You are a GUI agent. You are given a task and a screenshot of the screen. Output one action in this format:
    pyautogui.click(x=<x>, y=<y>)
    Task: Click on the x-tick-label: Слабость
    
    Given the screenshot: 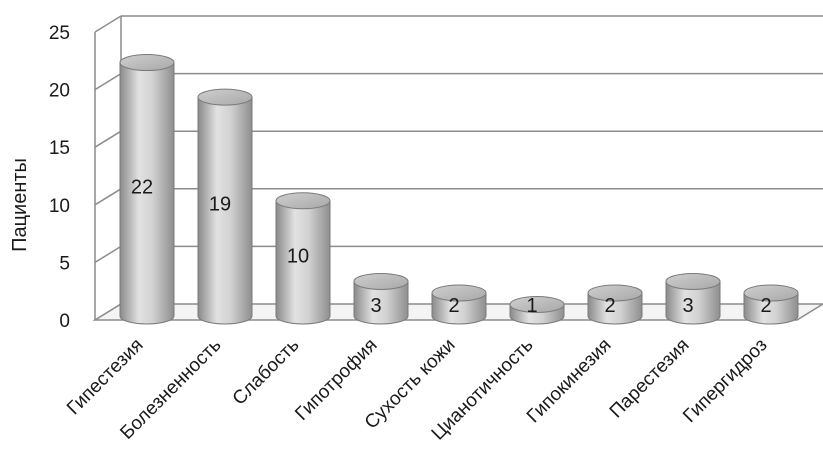 What is the action you would take?
    pyautogui.click(x=266, y=372)
    